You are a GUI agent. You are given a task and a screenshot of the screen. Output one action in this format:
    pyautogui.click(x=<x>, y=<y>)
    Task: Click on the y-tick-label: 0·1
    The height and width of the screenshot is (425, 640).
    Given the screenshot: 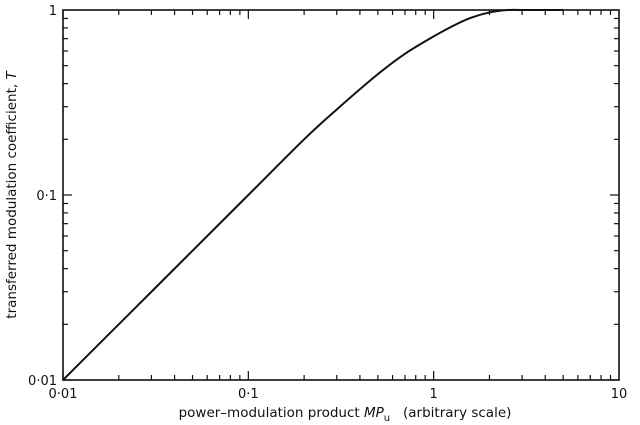 What is the action you would take?
    pyautogui.click(x=46, y=196)
    